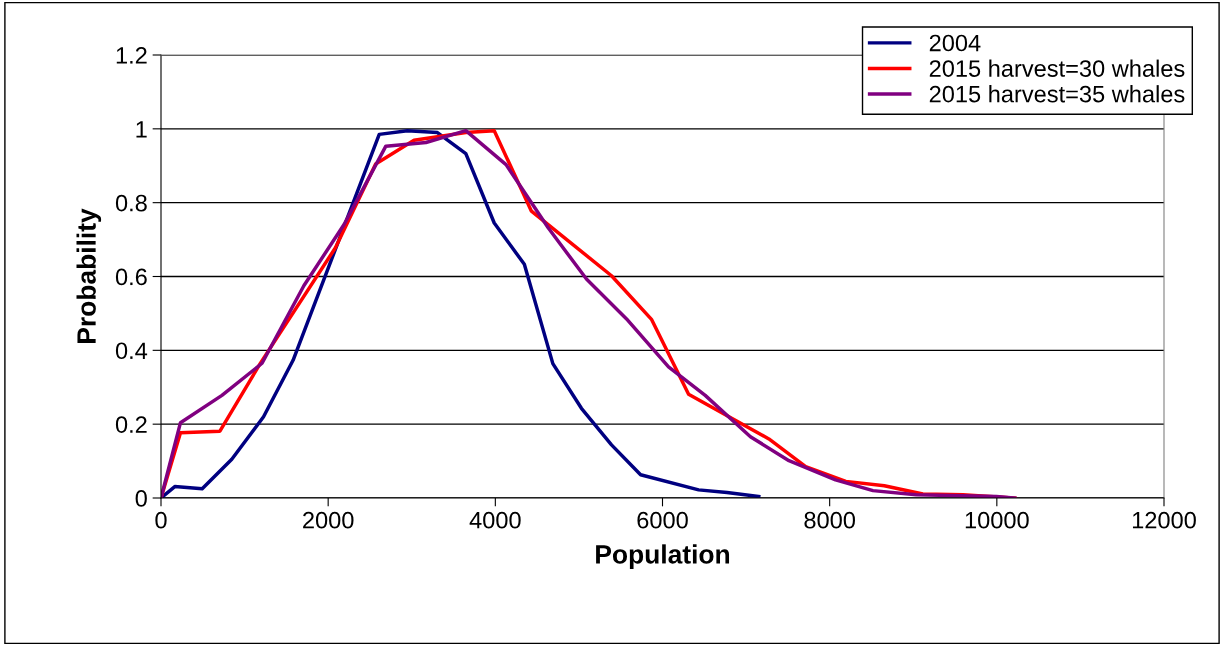 This screenshot has height=646, width=1224. Describe the element at coordinates (131, 424) in the screenshot. I see `y-tick-label: 0.2` at that location.